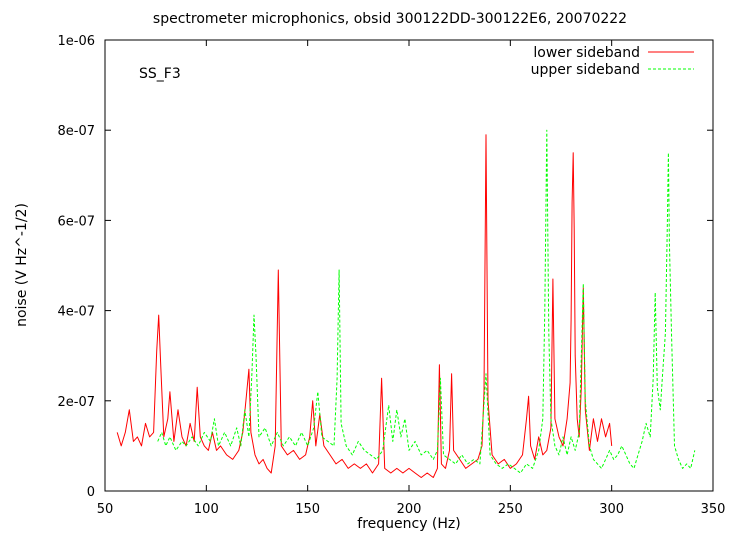 The height and width of the screenshot is (540, 740). I want to click on x-tick-label: 300, so click(611, 509).